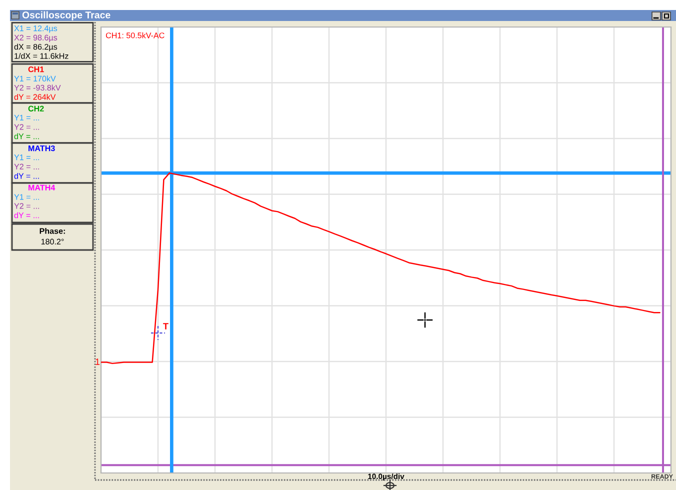 This screenshot has height=490, width=676. Describe the element at coordinates (42, 187) in the screenshot. I see `text: MATH4` at that location.